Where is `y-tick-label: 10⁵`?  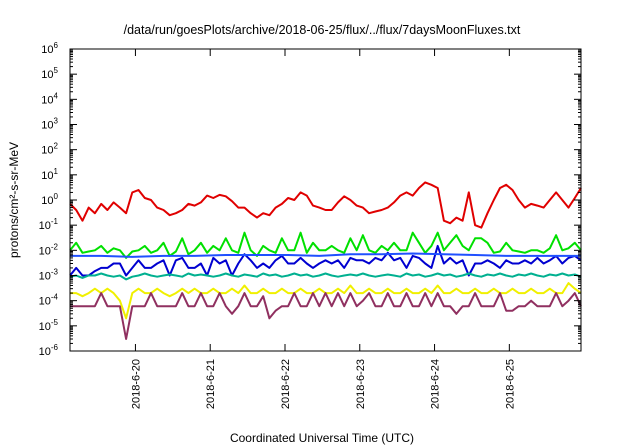
y-tick-label: 10⁵ is located at coordinates (49, 73).